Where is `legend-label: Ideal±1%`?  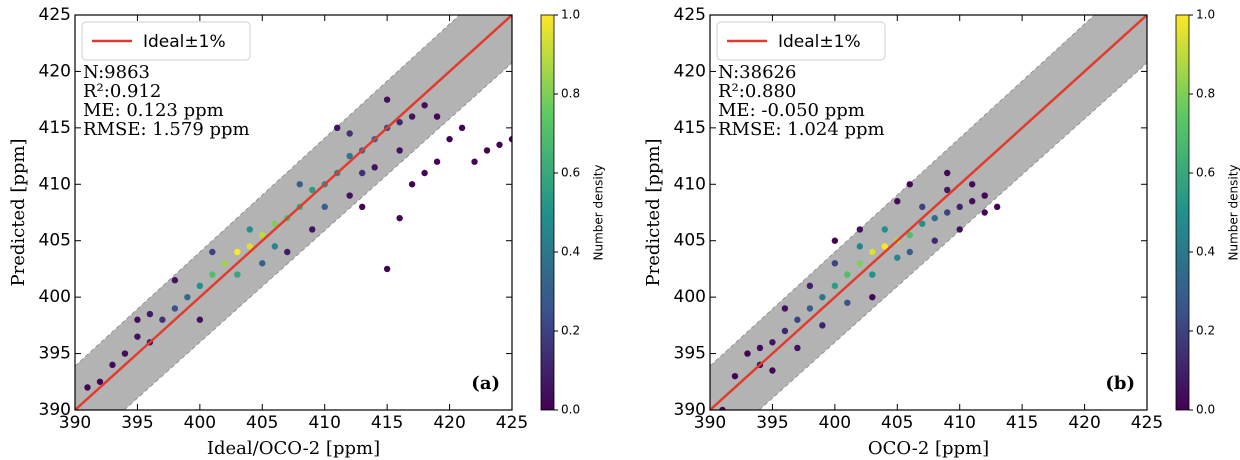 legend-label: Ideal±1% is located at coordinates (184, 42).